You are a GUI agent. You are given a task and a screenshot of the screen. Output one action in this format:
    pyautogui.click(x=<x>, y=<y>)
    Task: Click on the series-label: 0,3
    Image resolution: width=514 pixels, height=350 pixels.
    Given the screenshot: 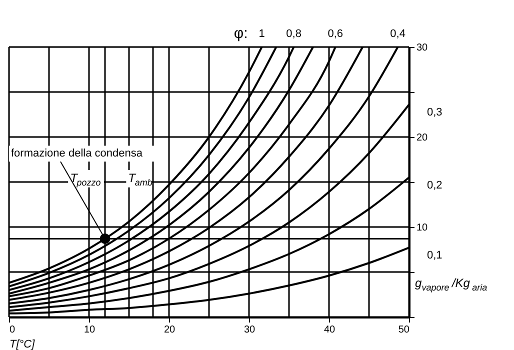 What is the action you would take?
    pyautogui.click(x=434, y=112)
    